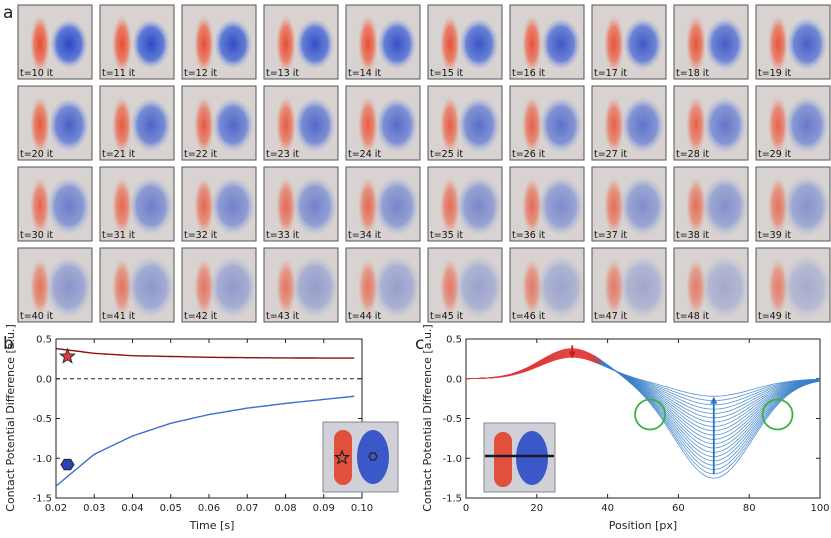 The image size is (831, 538). Describe the element at coordinates (711, 123) in the screenshot. I see `frame-tile: t=28 it` at that location.